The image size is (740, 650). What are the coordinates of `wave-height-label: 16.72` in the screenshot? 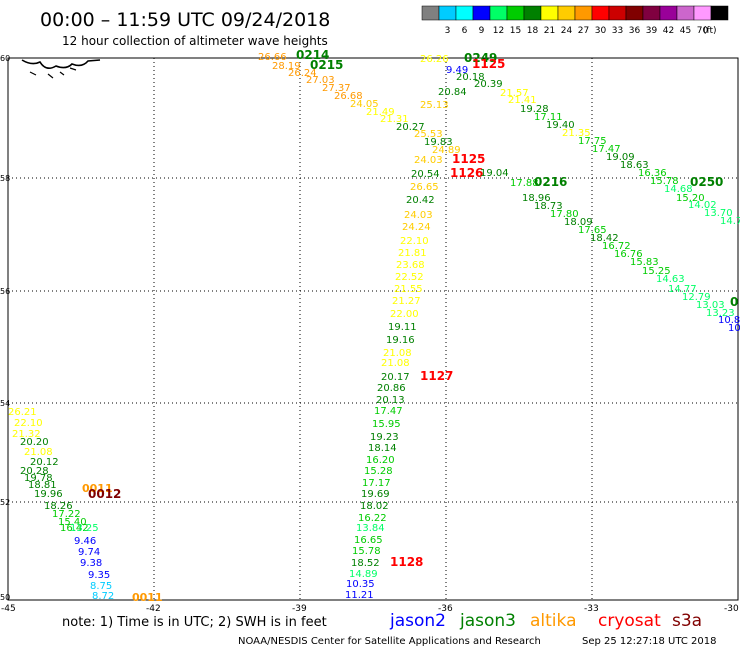 It's located at (616, 246).